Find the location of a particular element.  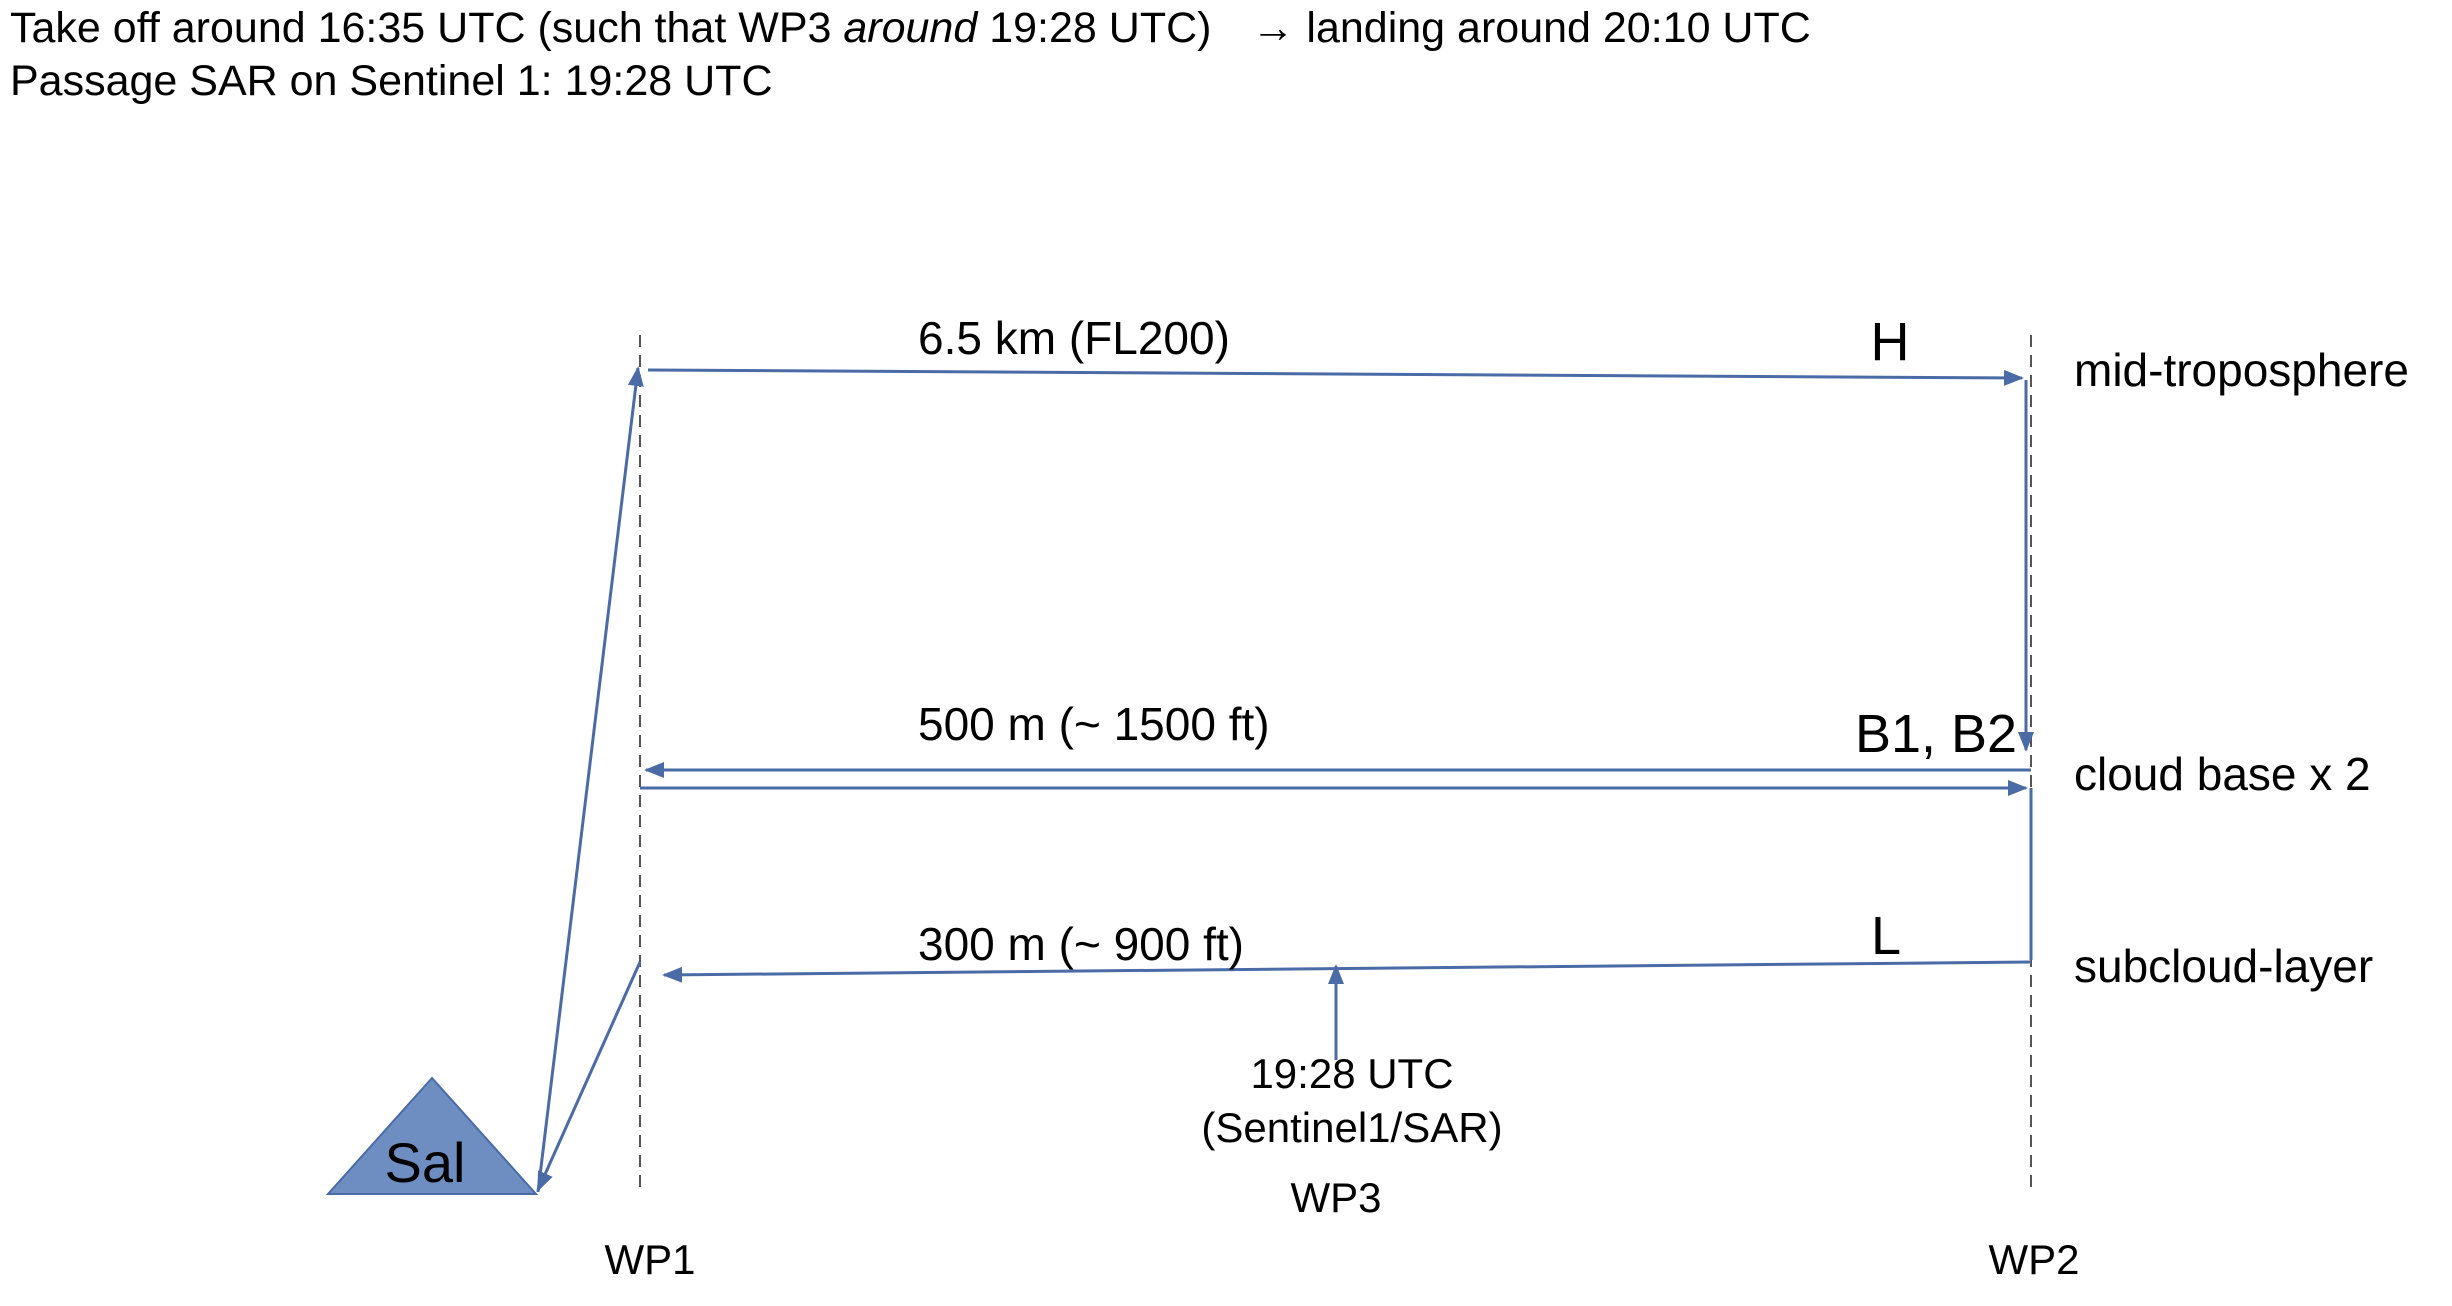

sal-airport-label: Sal is located at coordinates (425, 1162).